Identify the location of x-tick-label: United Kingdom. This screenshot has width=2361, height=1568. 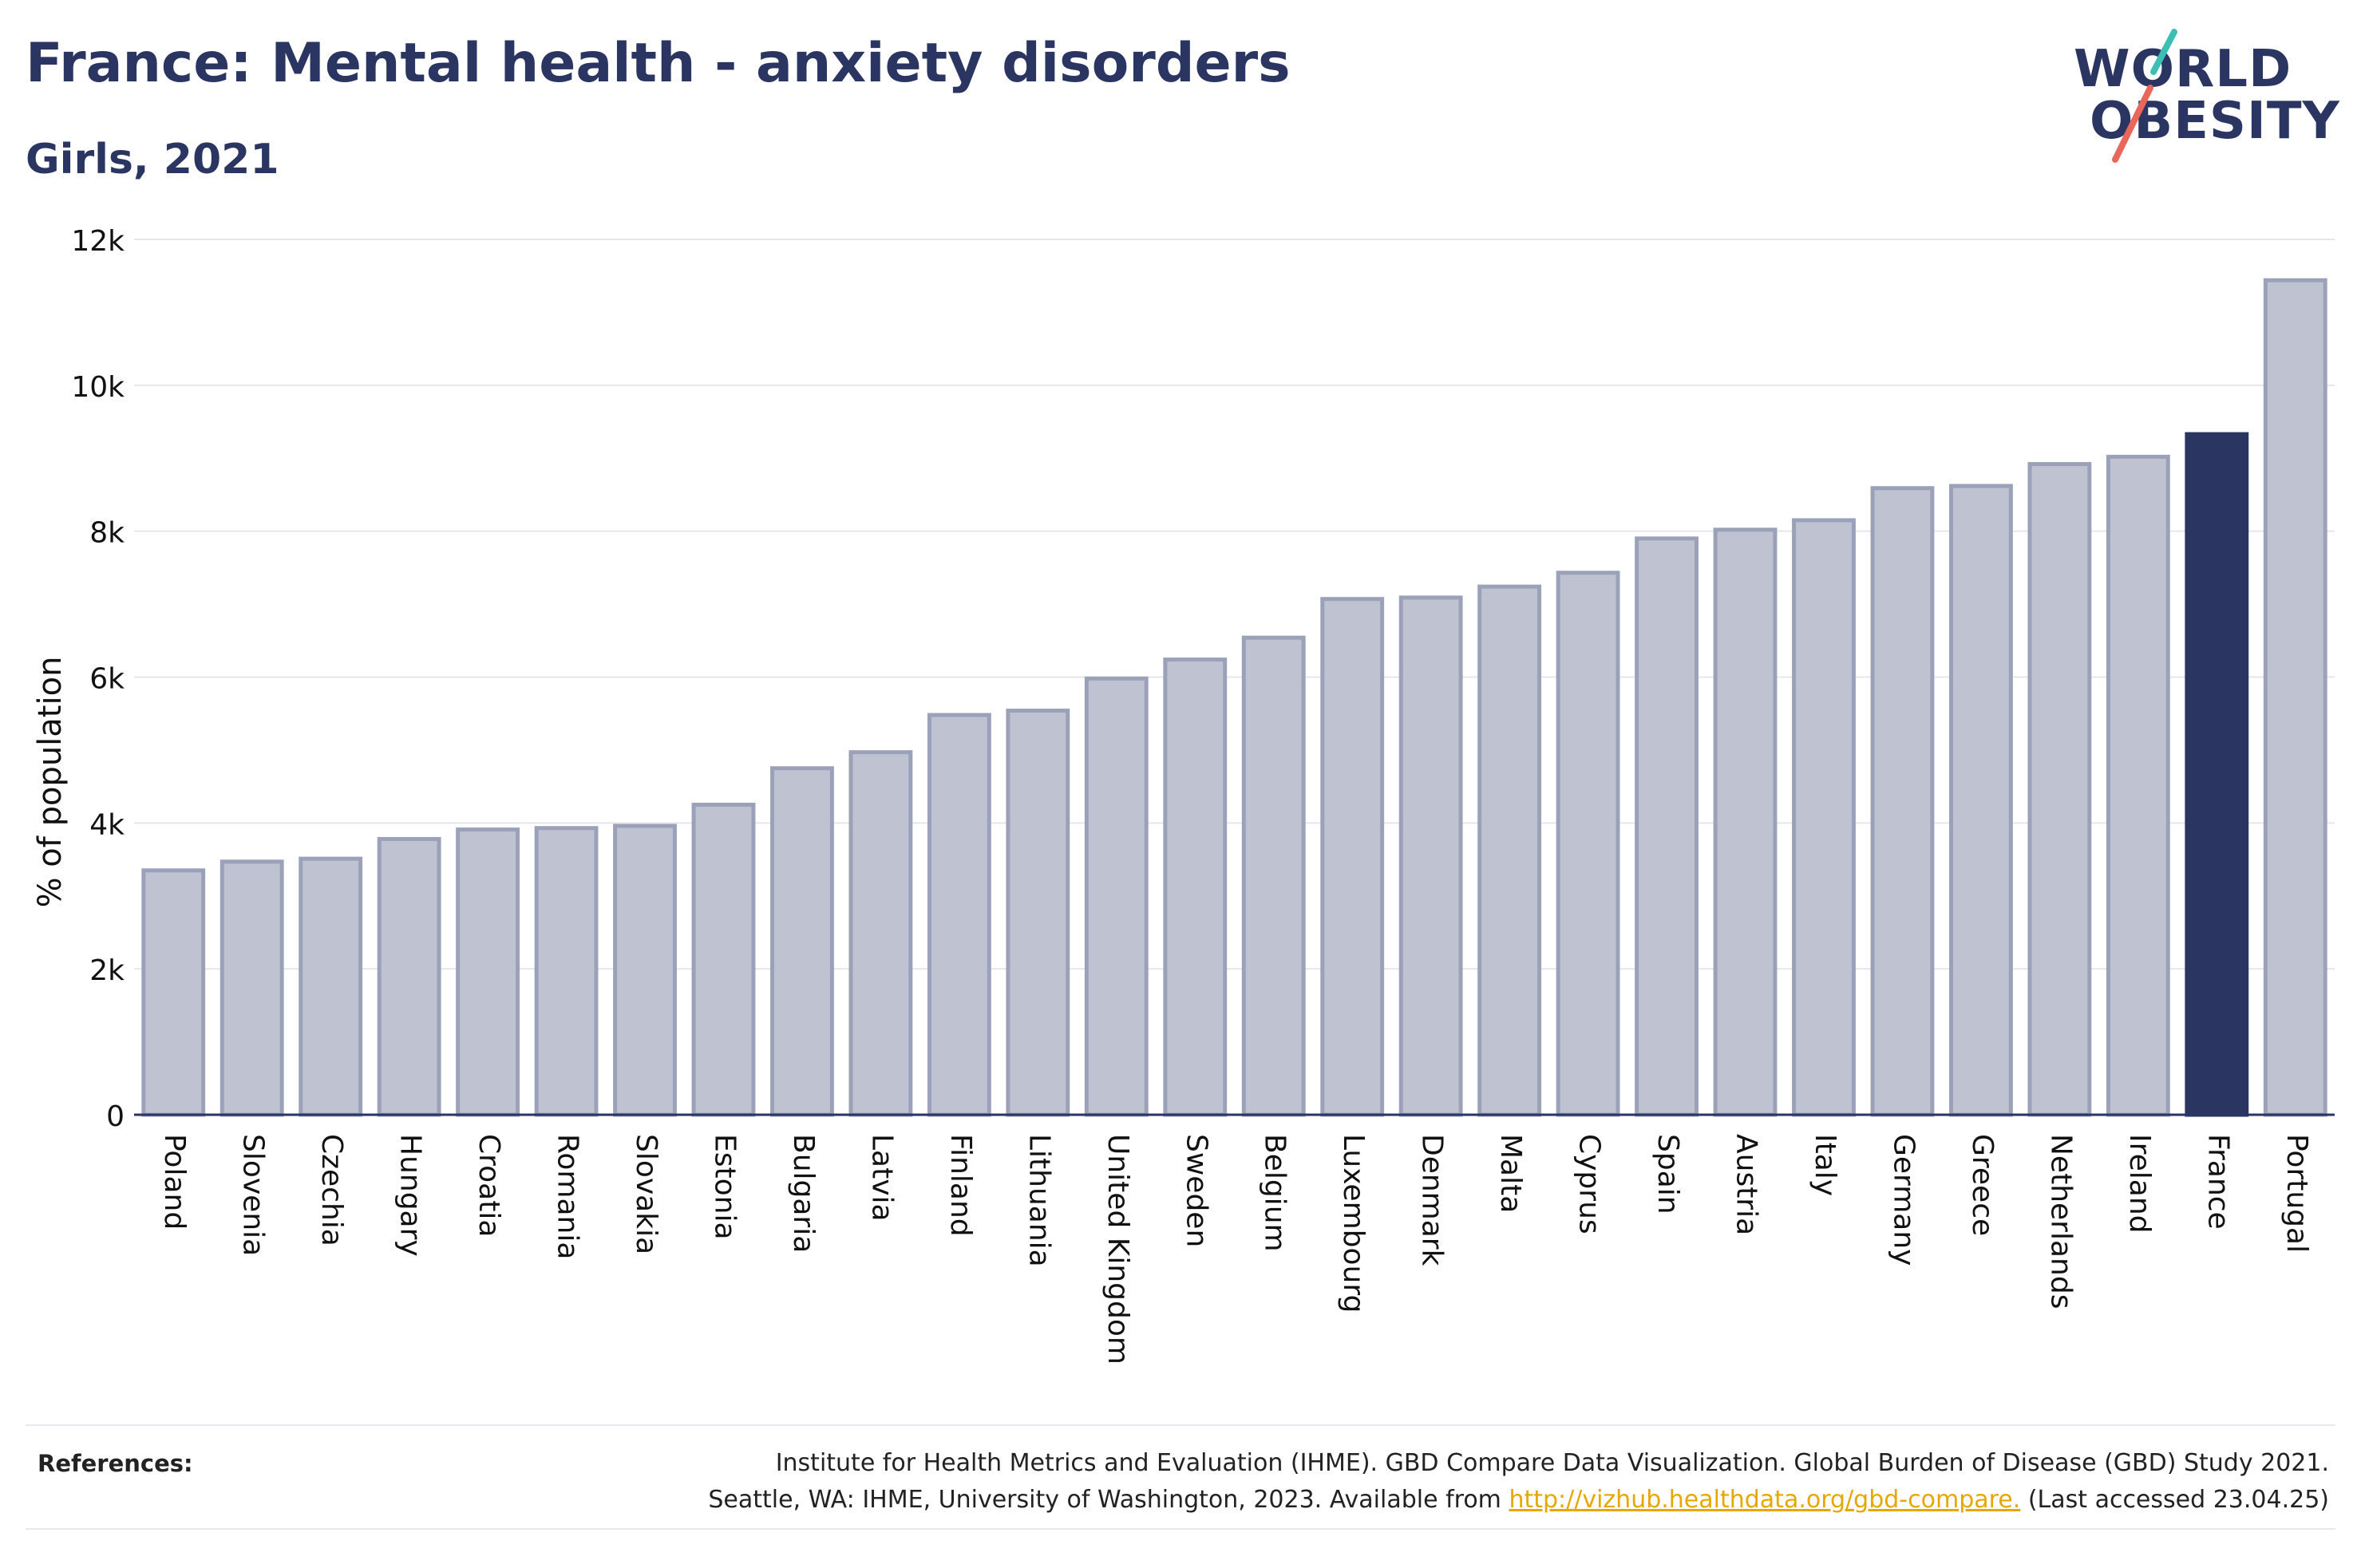
(1117, 1249).